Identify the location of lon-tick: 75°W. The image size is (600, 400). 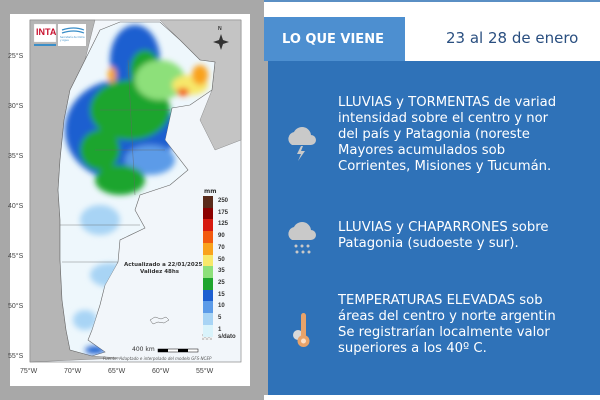
(29, 371).